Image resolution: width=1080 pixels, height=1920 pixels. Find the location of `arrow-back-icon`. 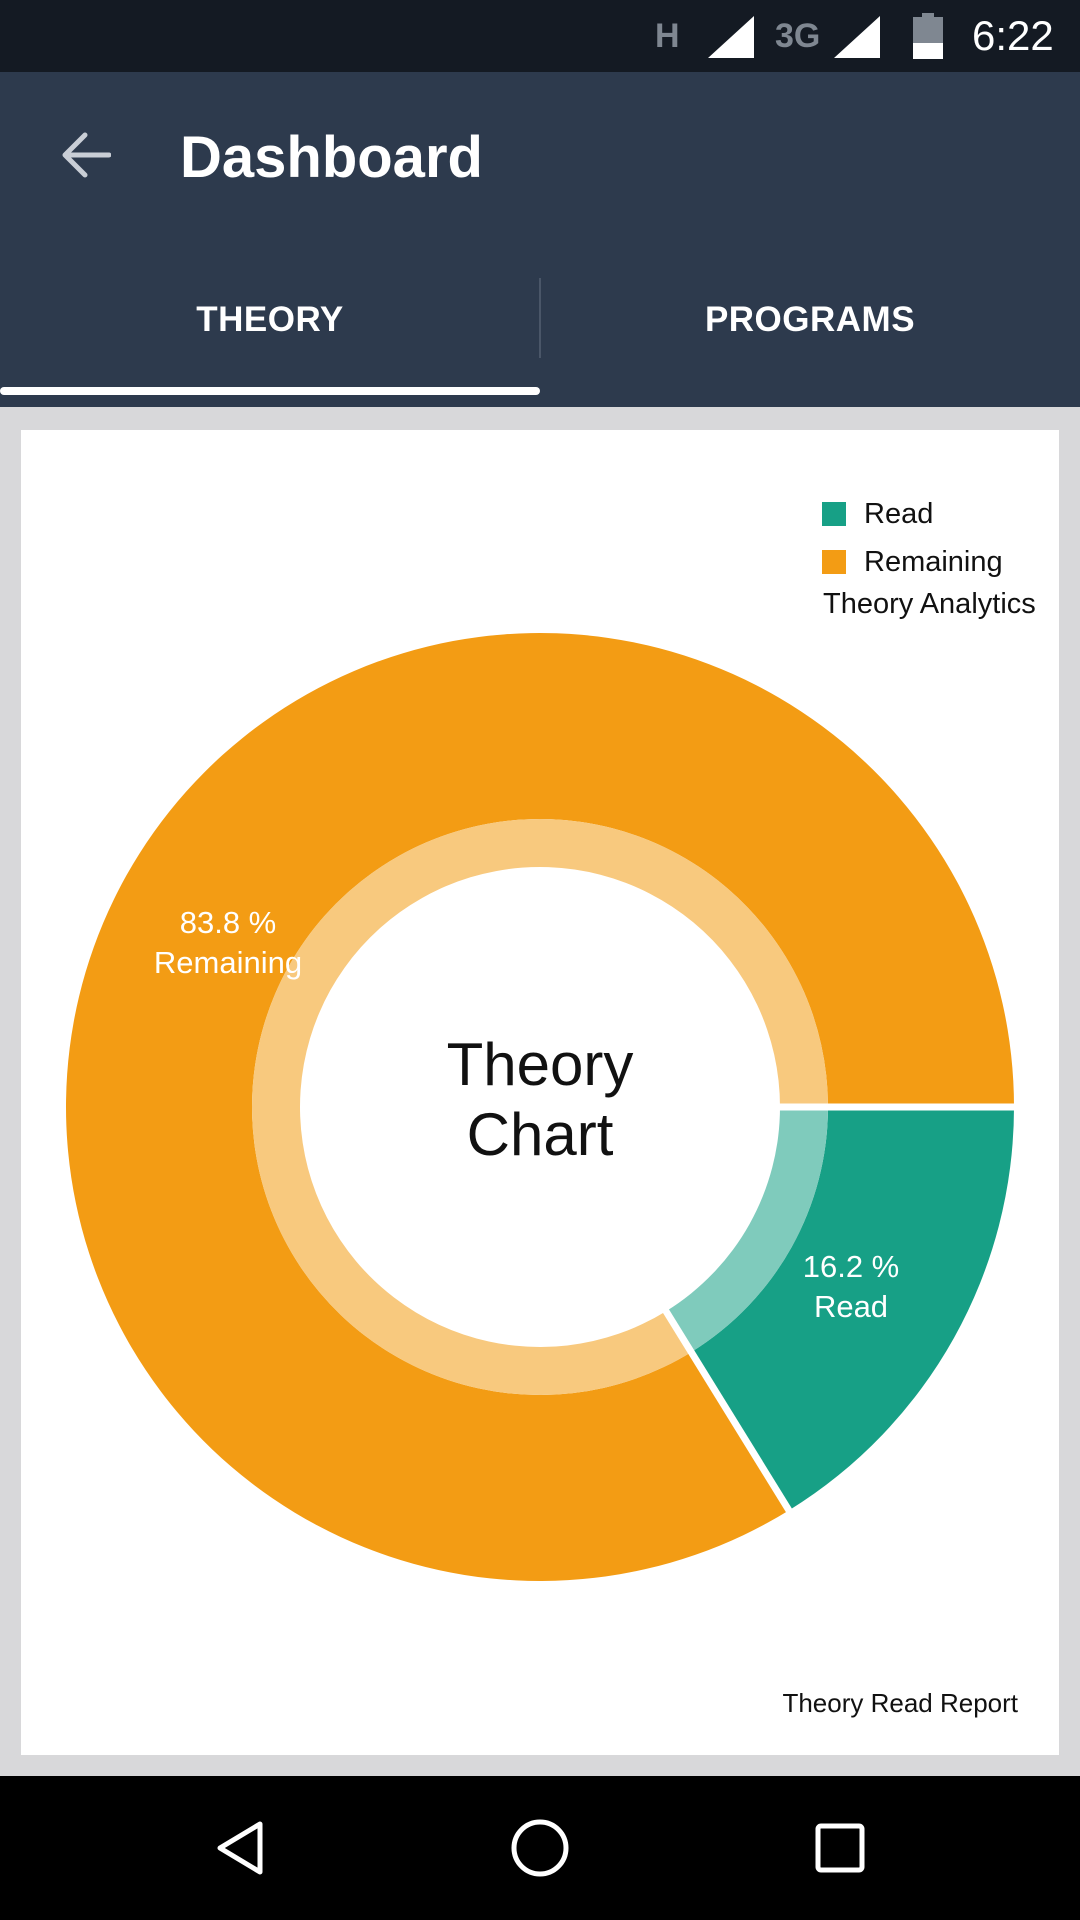

arrow-back-icon is located at coordinates (86, 155).